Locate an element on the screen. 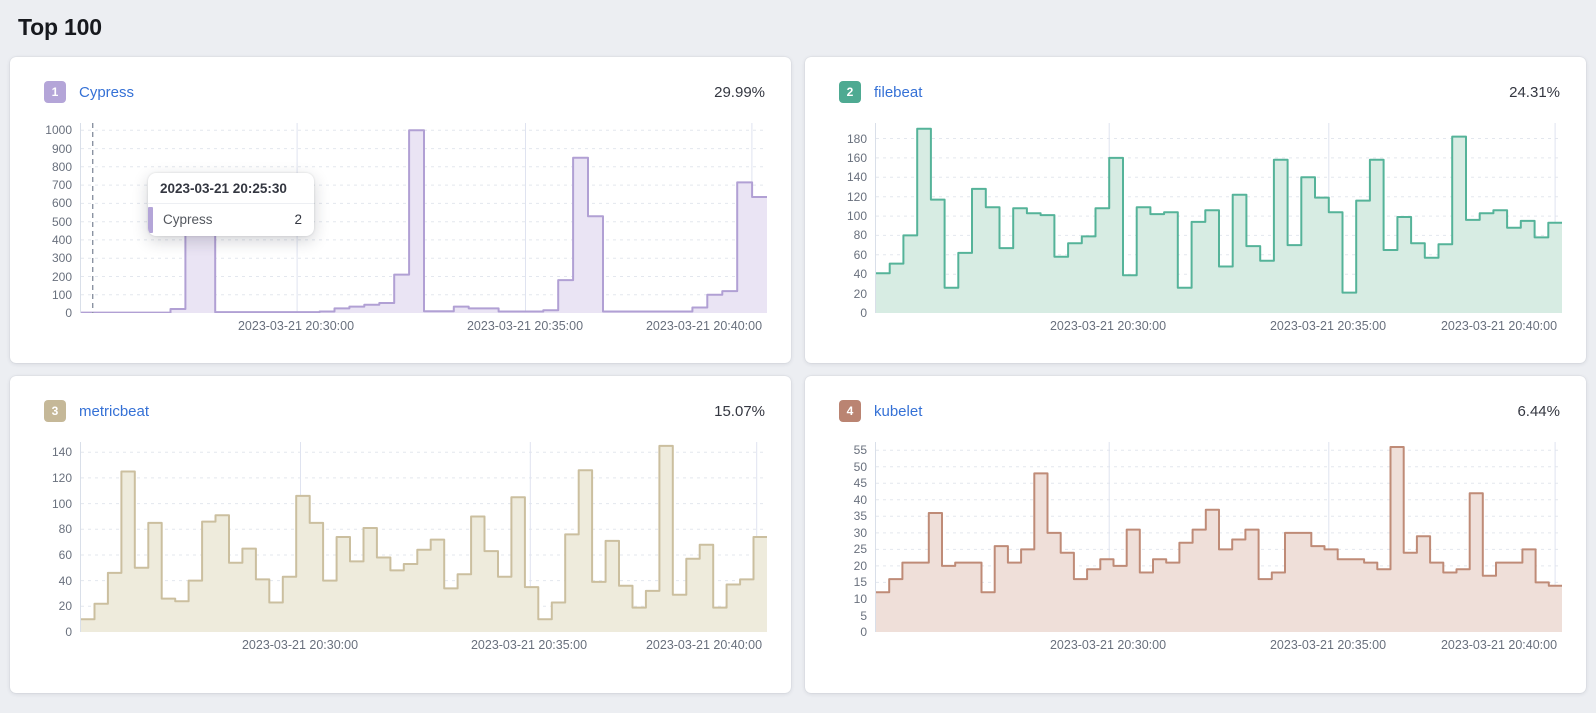 The width and height of the screenshot is (1596, 713). tooltip-timestamp: 2023-03-21 20:25:30 is located at coordinates (231, 188).